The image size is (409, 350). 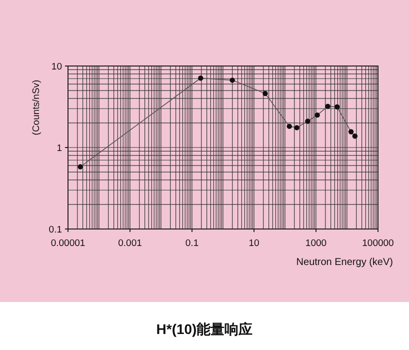 I want to click on y-tick-label: 10, so click(x=56, y=67).